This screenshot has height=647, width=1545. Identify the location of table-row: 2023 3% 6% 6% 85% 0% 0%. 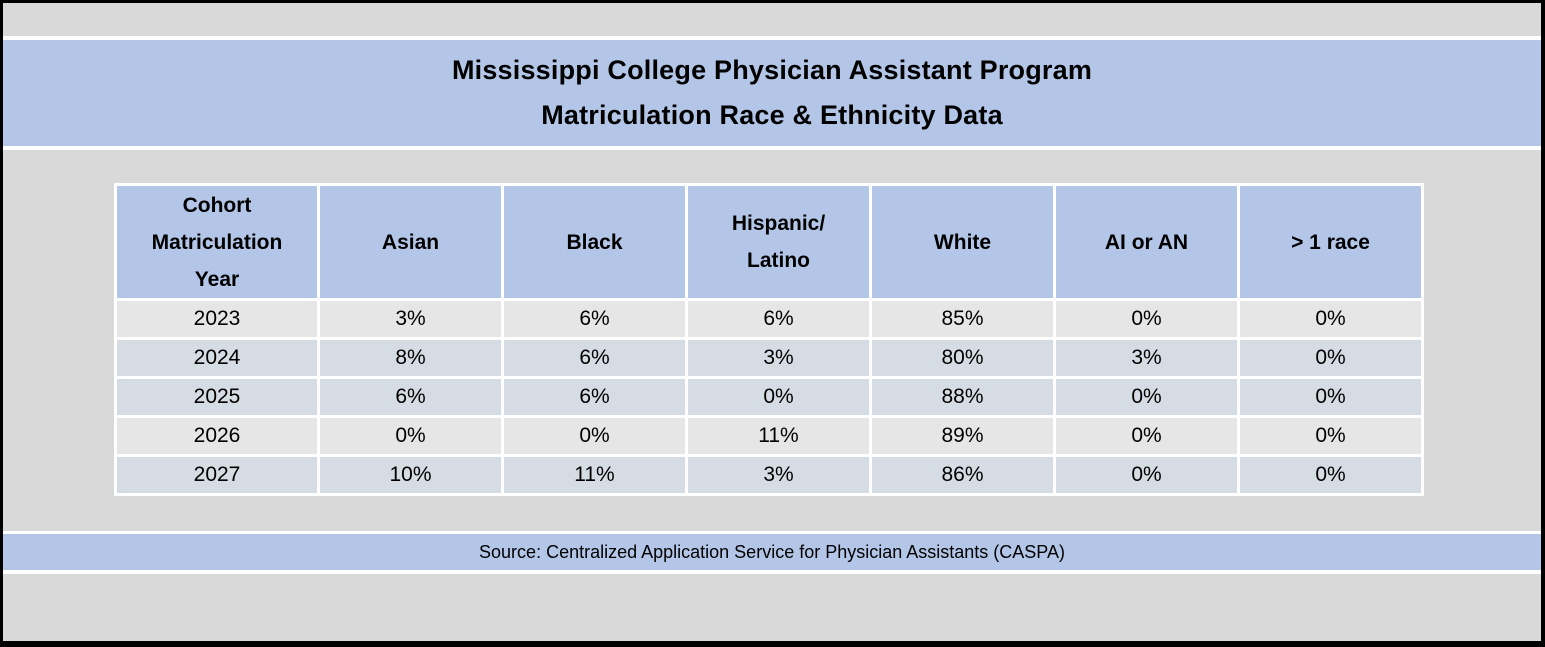
(769, 319).